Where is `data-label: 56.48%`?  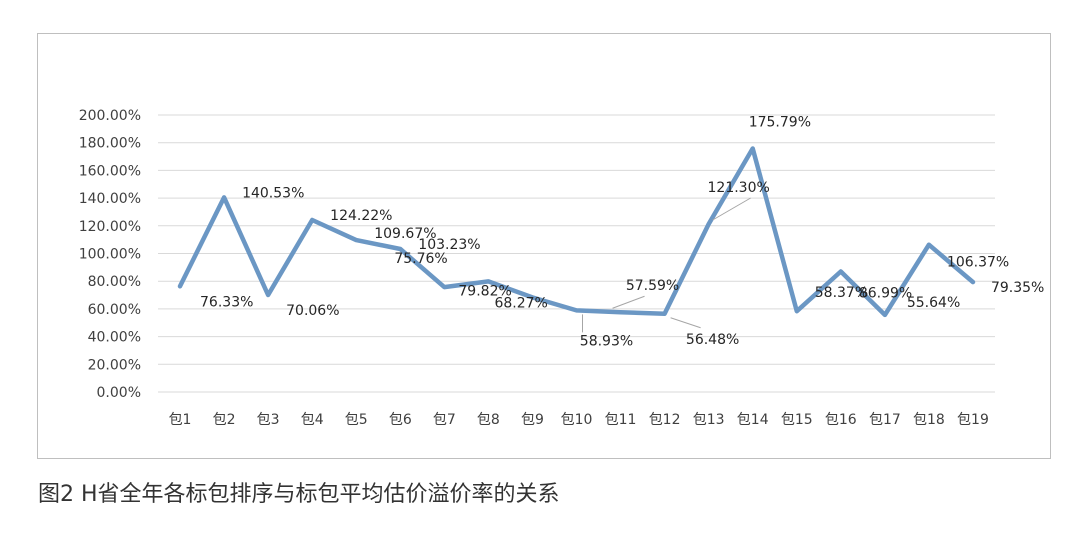 data-label: 56.48% is located at coordinates (712, 340).